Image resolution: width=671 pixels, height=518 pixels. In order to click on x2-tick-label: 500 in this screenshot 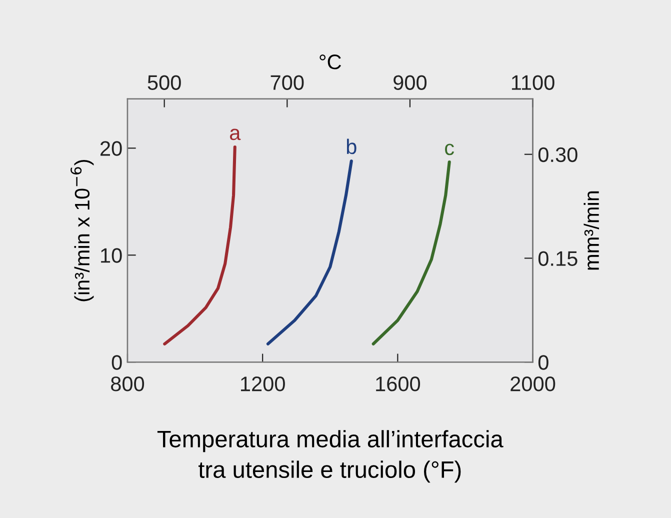, I will do `click(164, 82)`.